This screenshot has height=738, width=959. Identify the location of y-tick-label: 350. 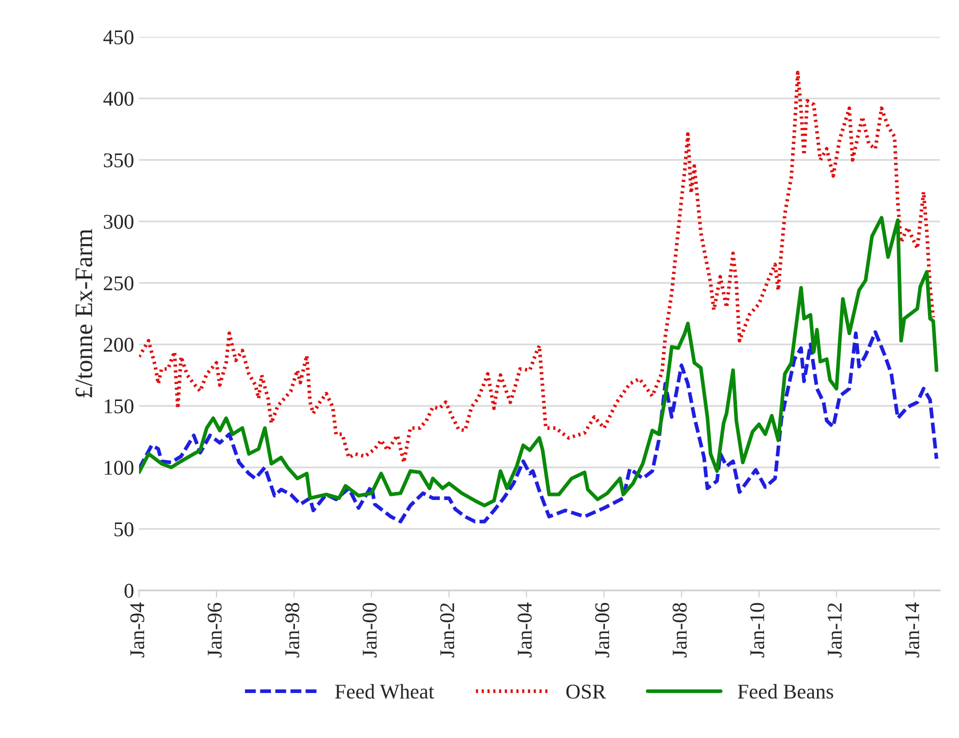
(119, 160).